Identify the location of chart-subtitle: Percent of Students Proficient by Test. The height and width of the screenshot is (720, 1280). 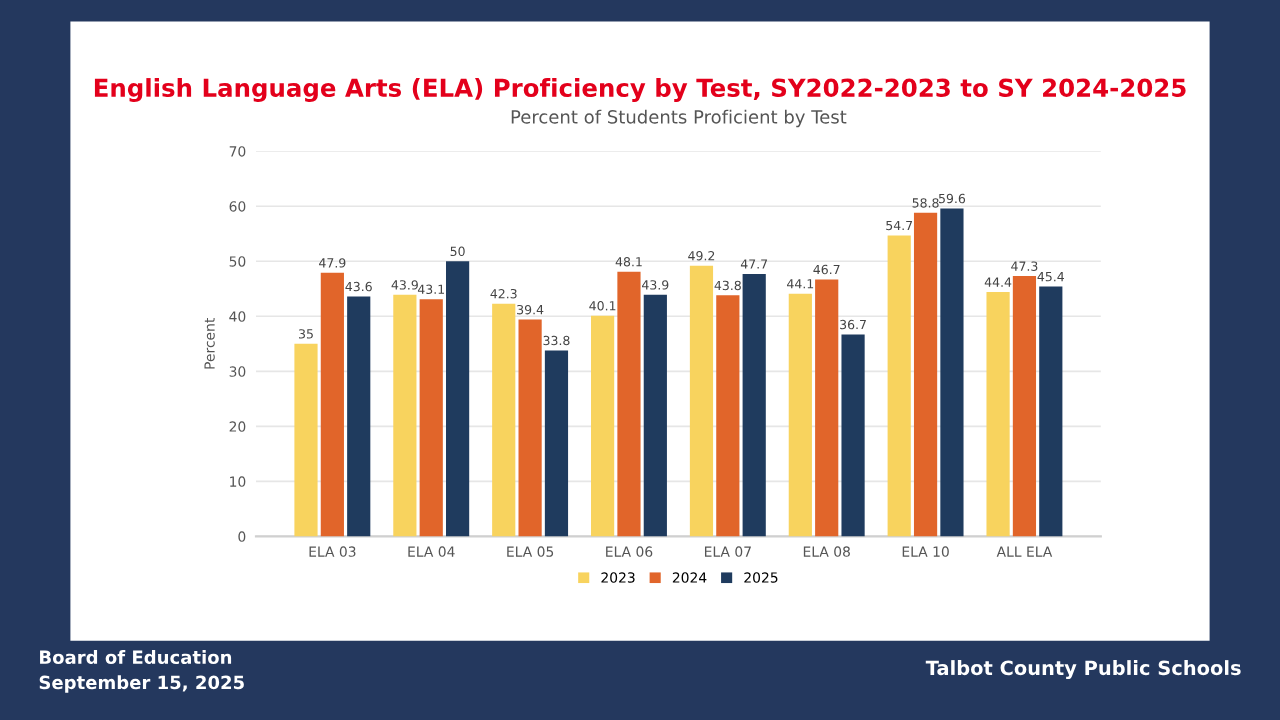
(679, 118).